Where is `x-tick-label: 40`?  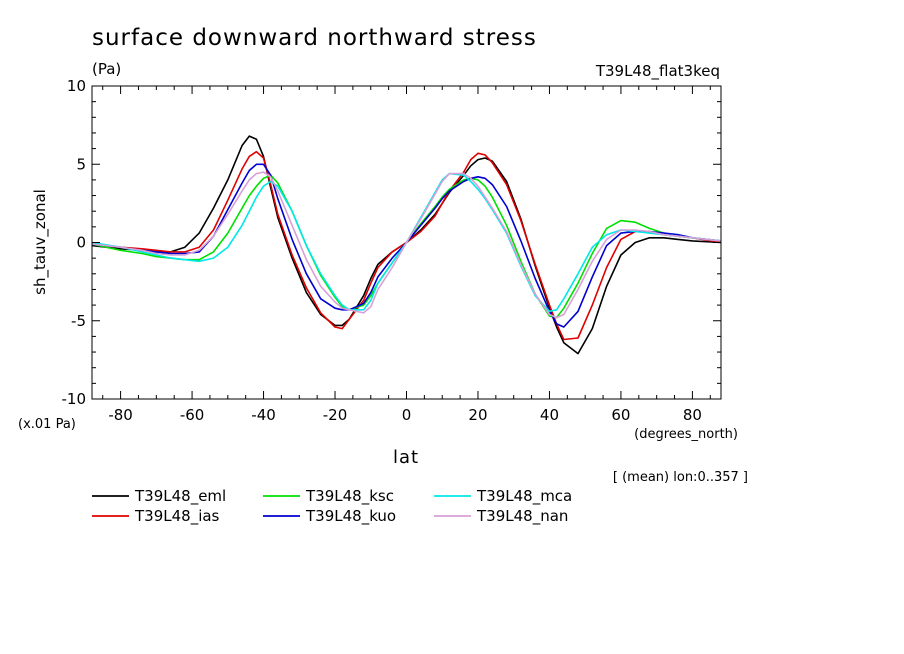 x-tick-label: 40 is located at coordinates (549, 415).